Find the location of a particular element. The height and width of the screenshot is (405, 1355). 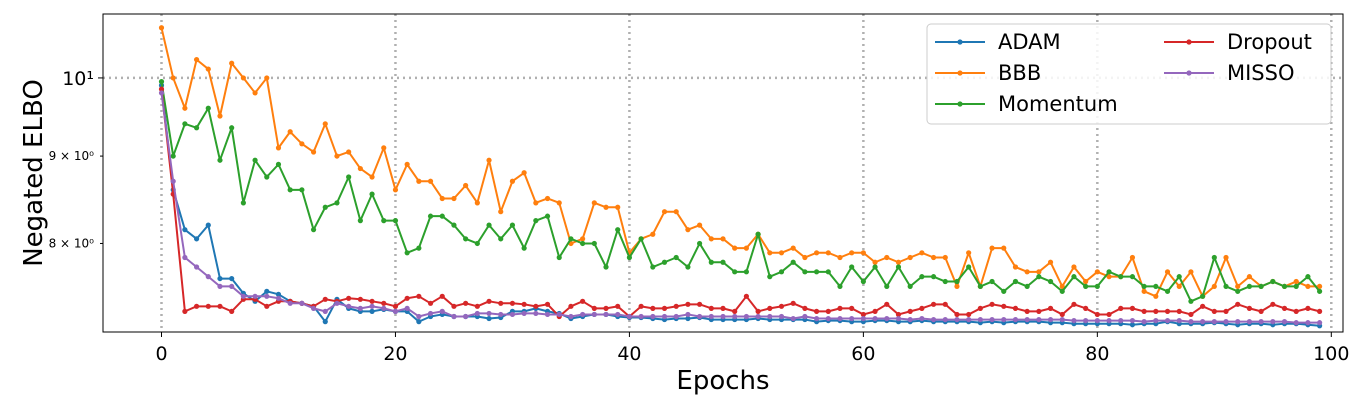

x-tick-label: 20 is located at coordinates (395, 354).